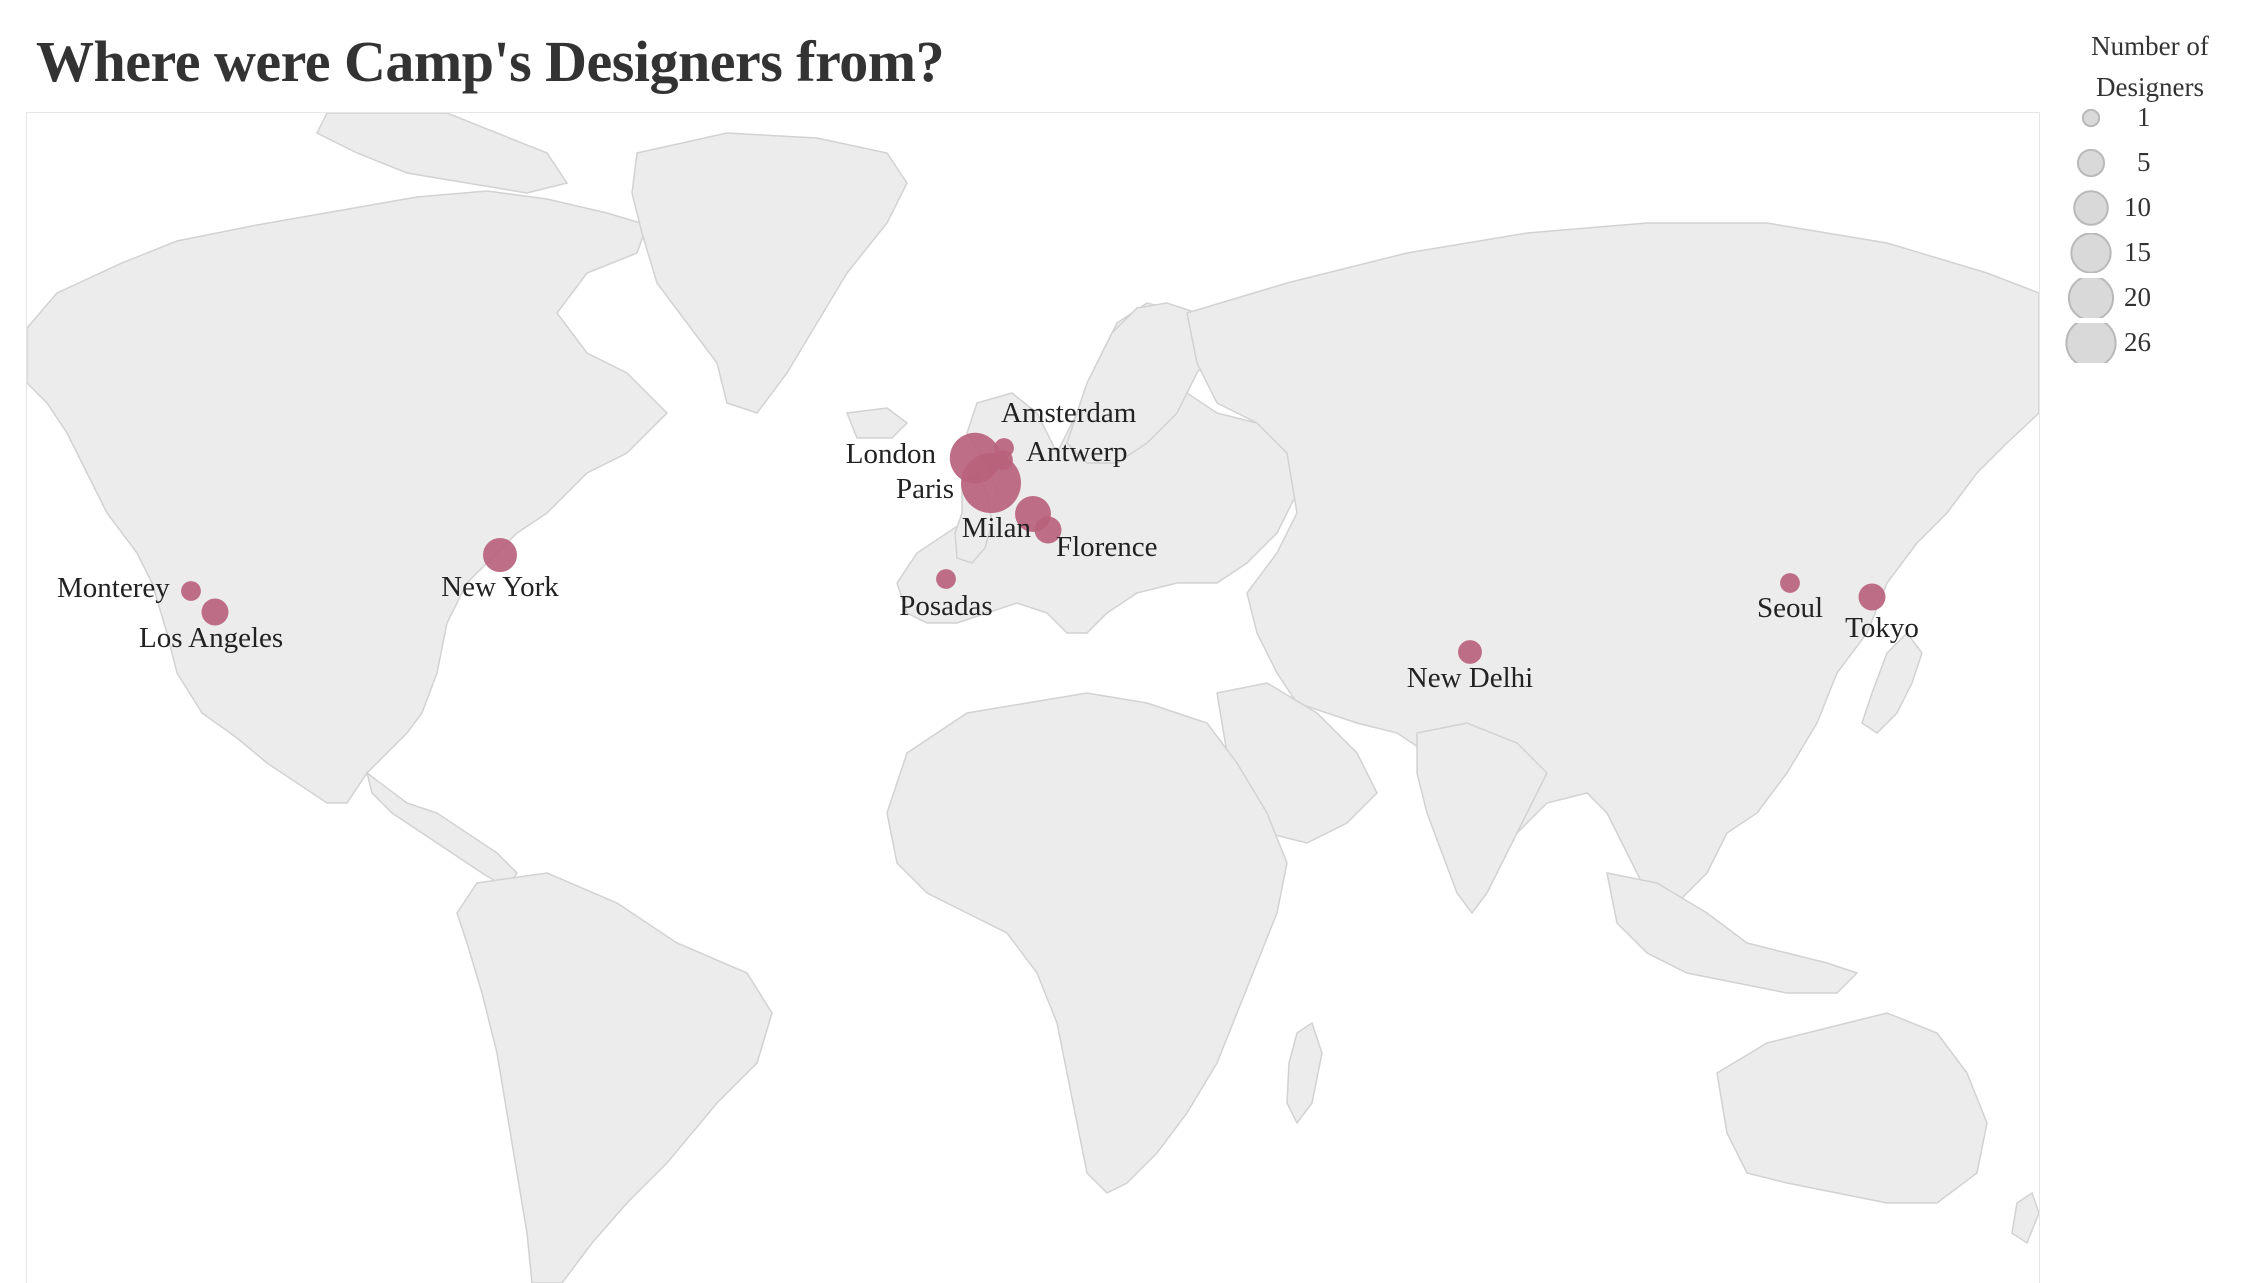 Image resolution: width=2248 pixels, height=1283 pixels. I want to click on land-greenland, so click(769, 273).